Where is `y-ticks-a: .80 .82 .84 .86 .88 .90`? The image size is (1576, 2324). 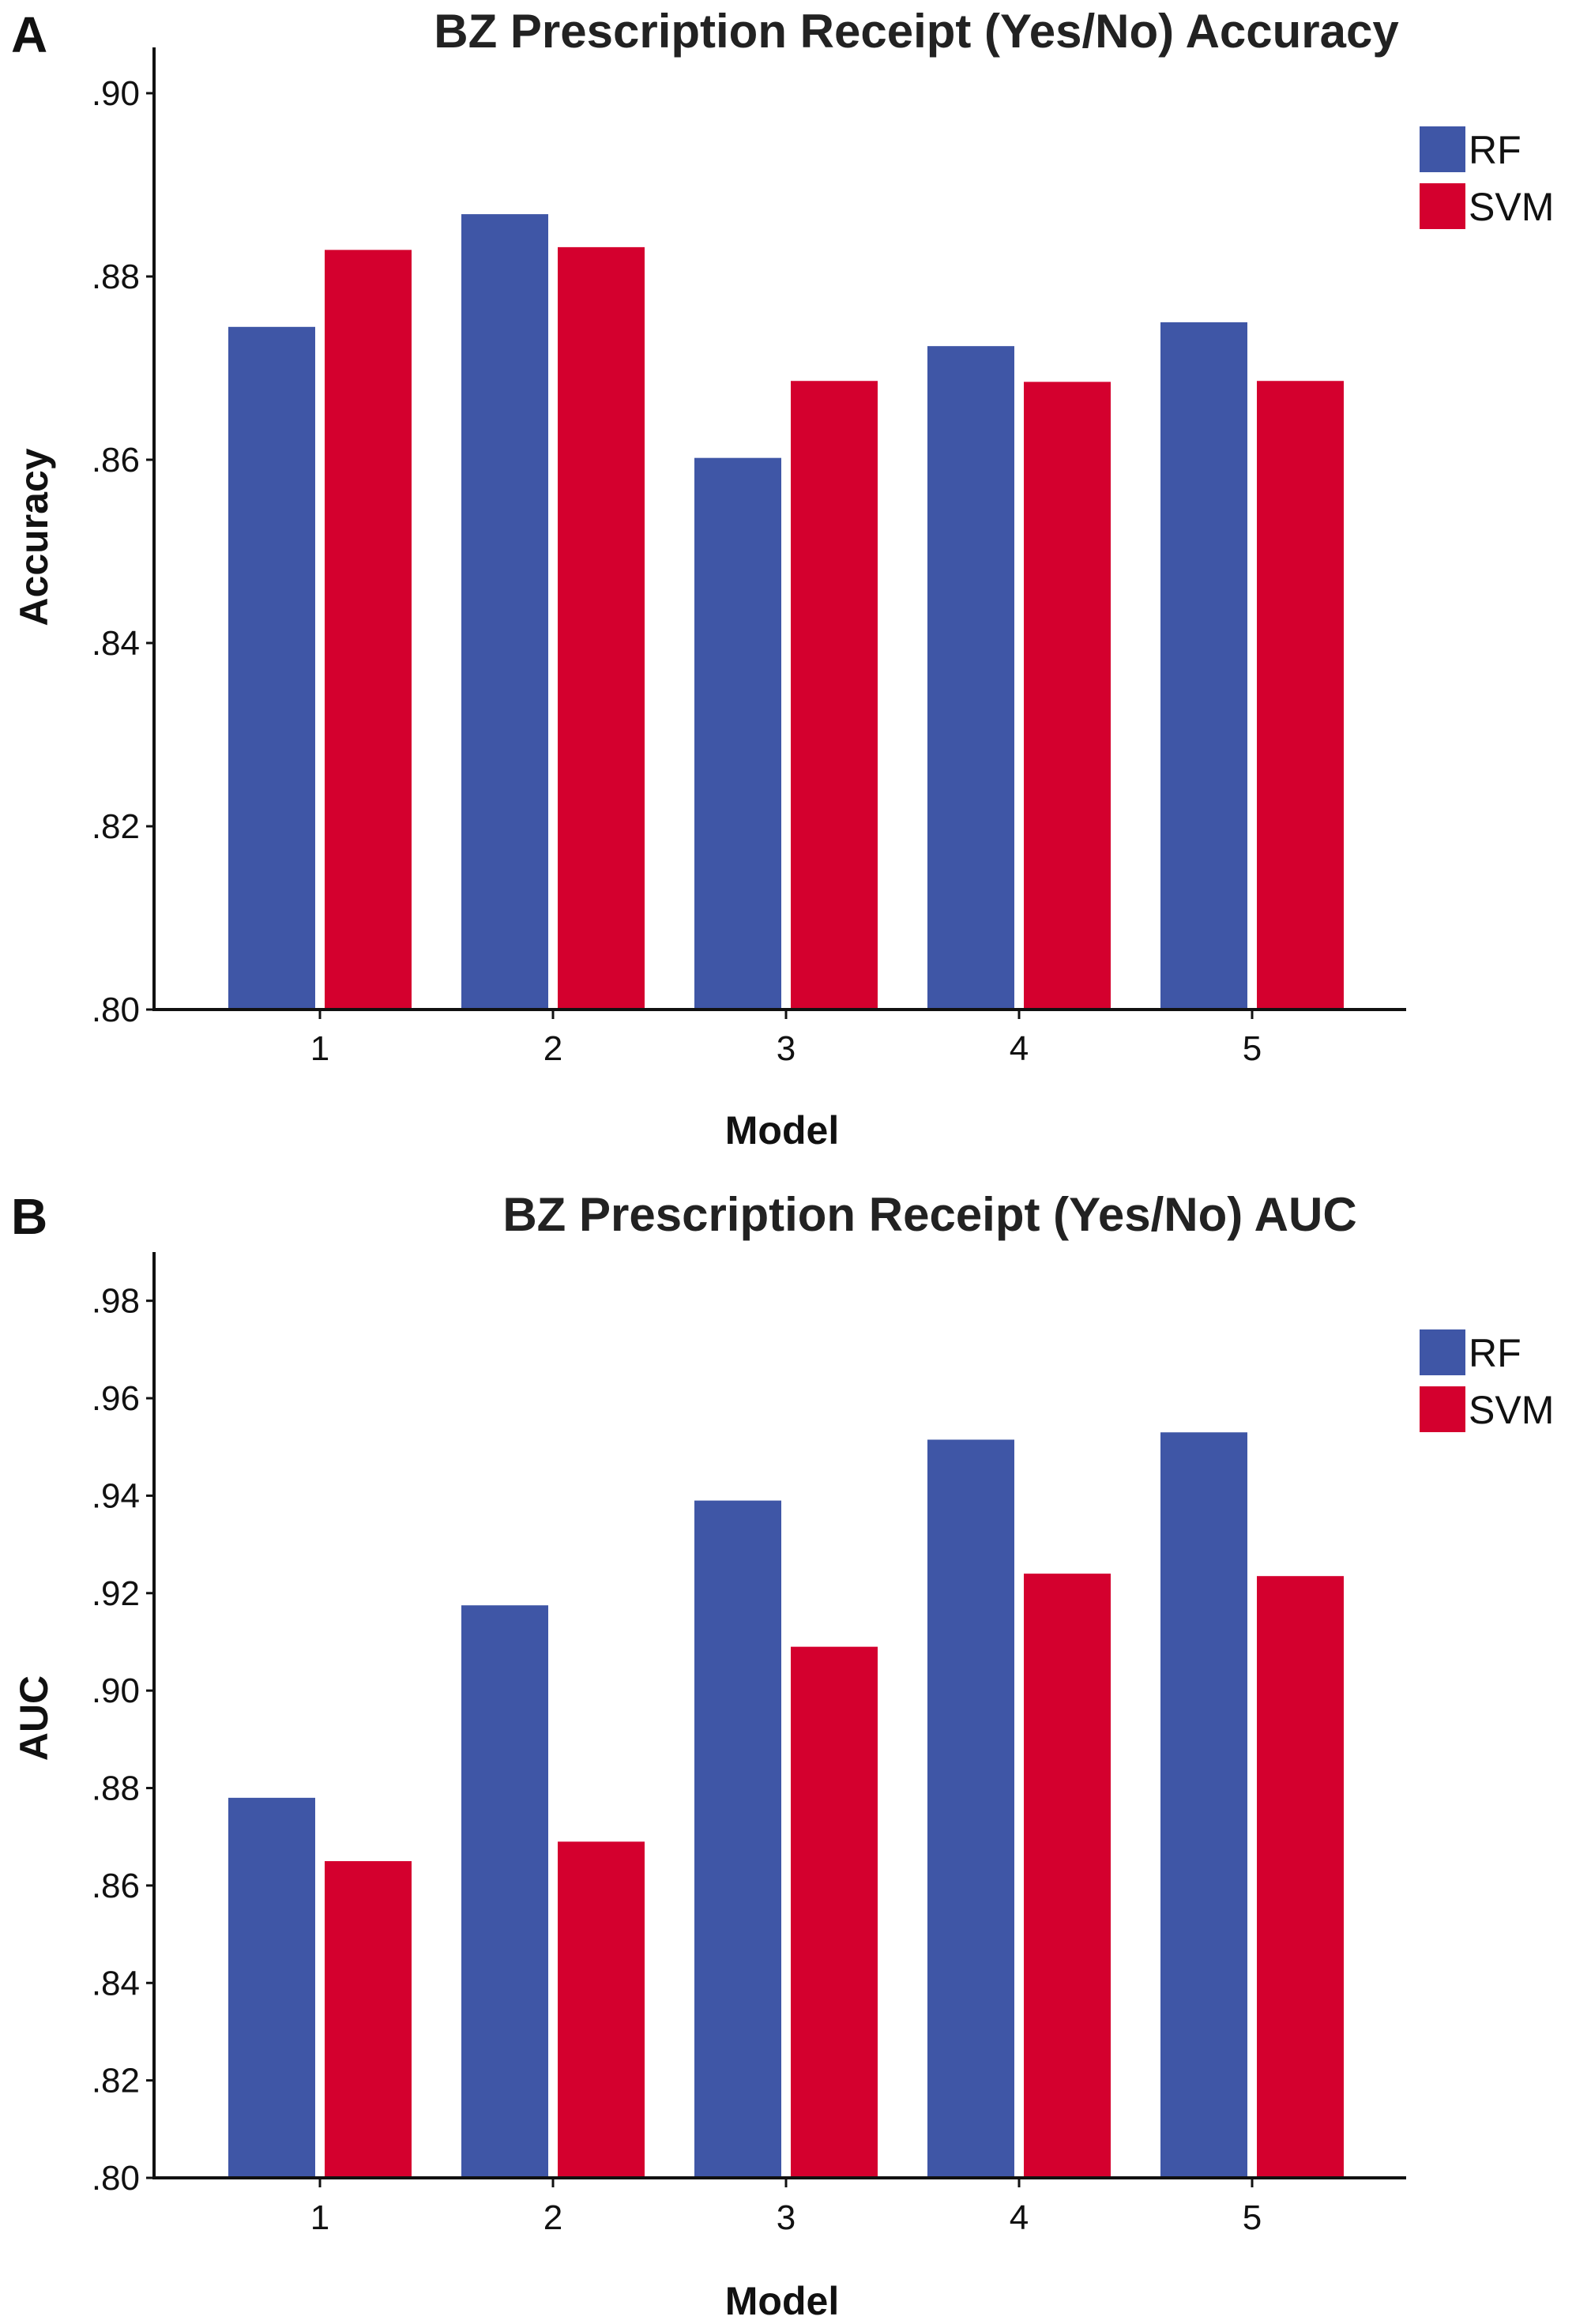 y-ticks-a: .80 .82 .84 .86 .88 .90 is located at coordinates (123, 552).